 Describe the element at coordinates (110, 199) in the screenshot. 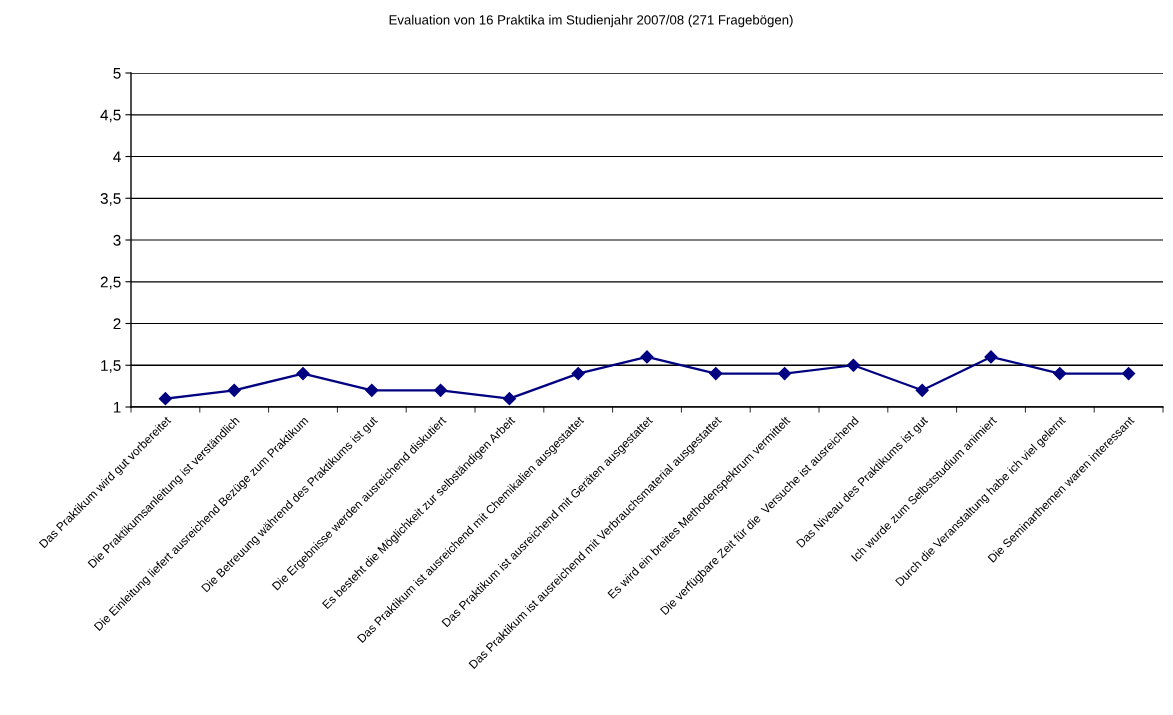

I see `y-tick-label: 3,5` at that location.